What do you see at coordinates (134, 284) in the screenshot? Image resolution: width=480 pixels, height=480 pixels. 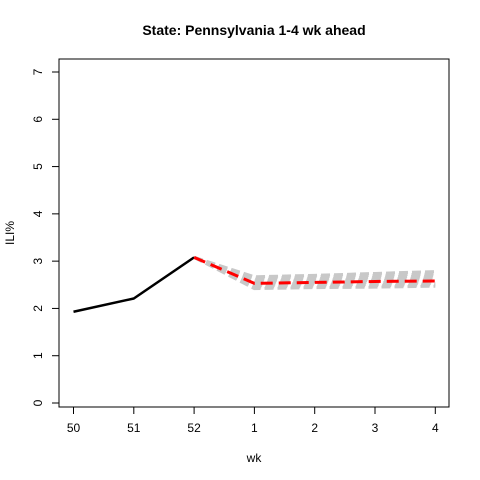 I see `observed-line` at bounding box center [134, 284].